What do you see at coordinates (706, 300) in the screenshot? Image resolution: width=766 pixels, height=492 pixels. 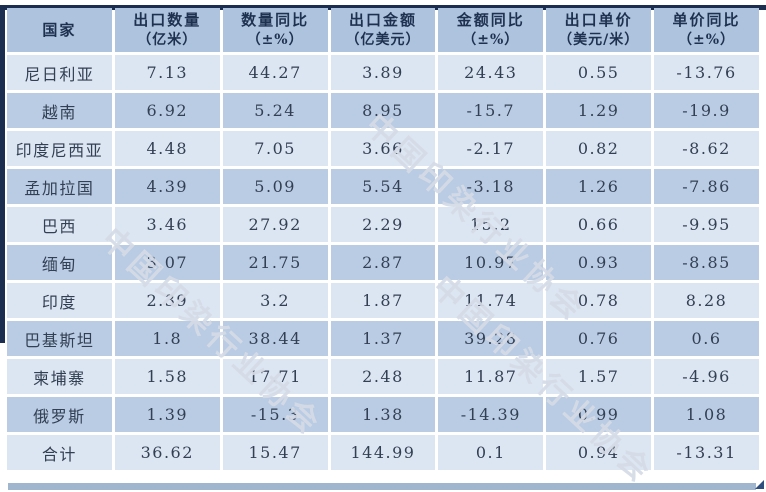 I see `value-cell: 8.28` at bounding box center [706, 300].